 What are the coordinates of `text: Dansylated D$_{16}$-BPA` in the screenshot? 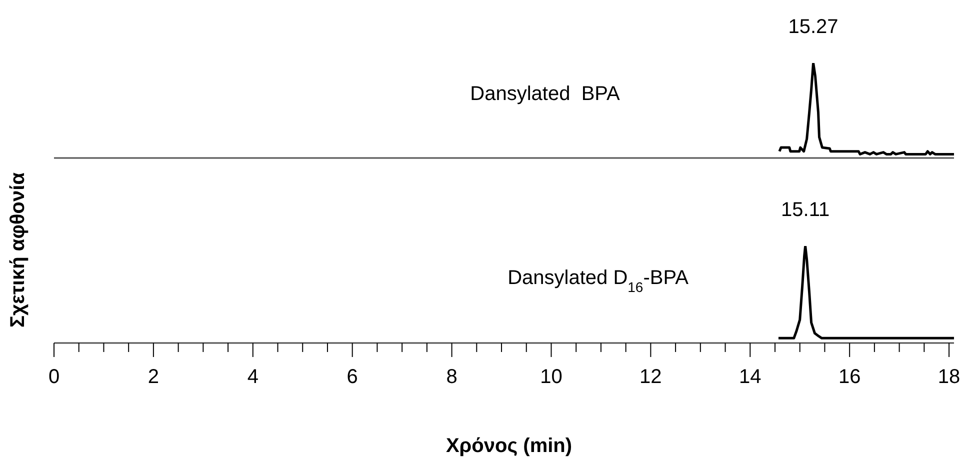 It's located at (599, 281).